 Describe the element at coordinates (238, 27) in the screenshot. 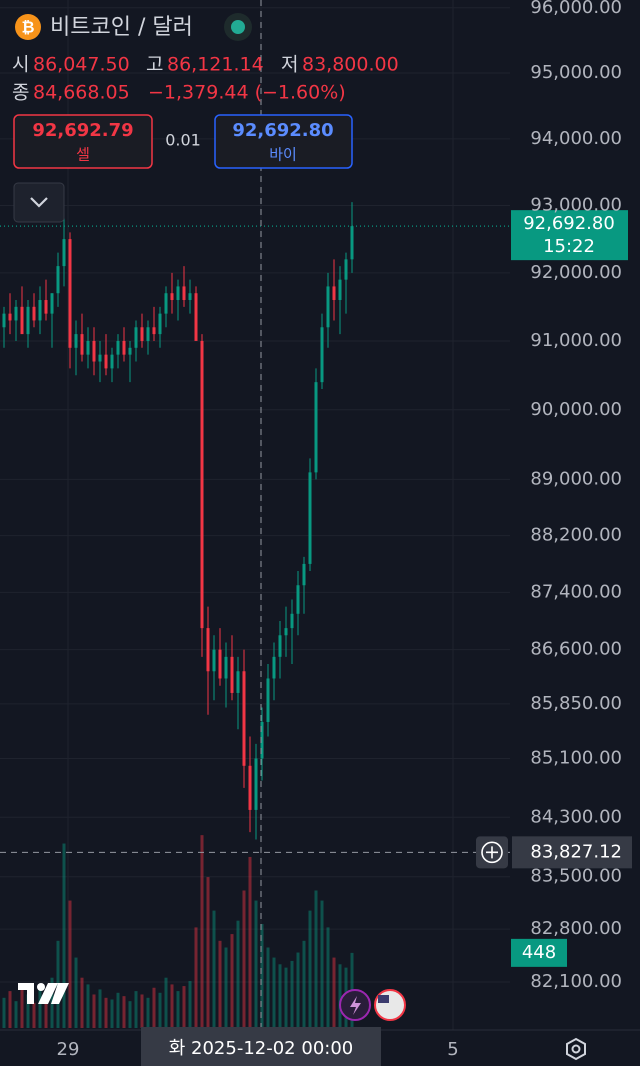

I see `status-dot` at that location.